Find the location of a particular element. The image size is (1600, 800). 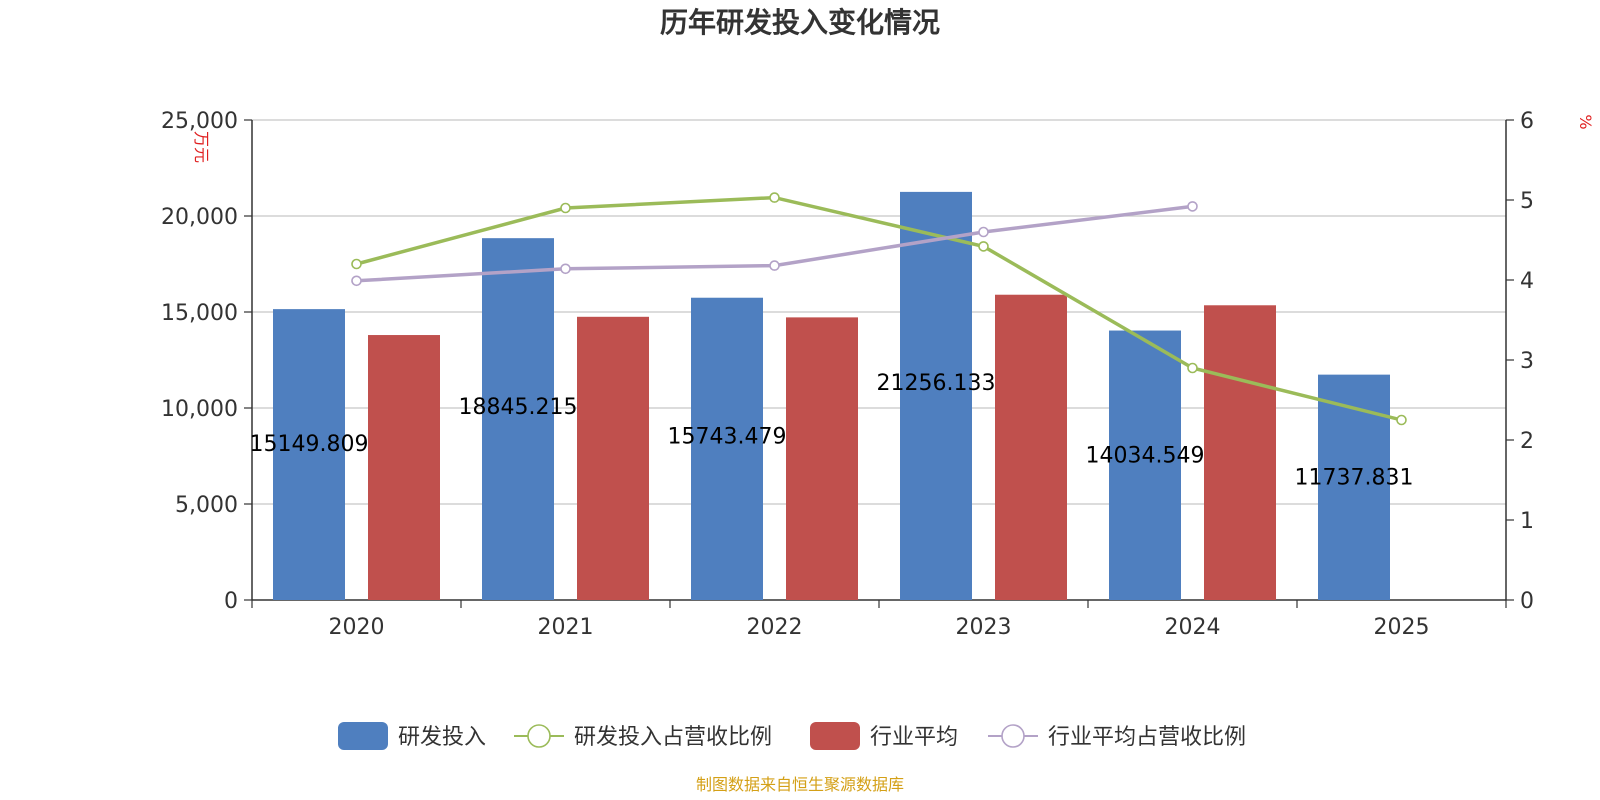

x-tick-label: 2025 is located at coordinates (1402, 627).